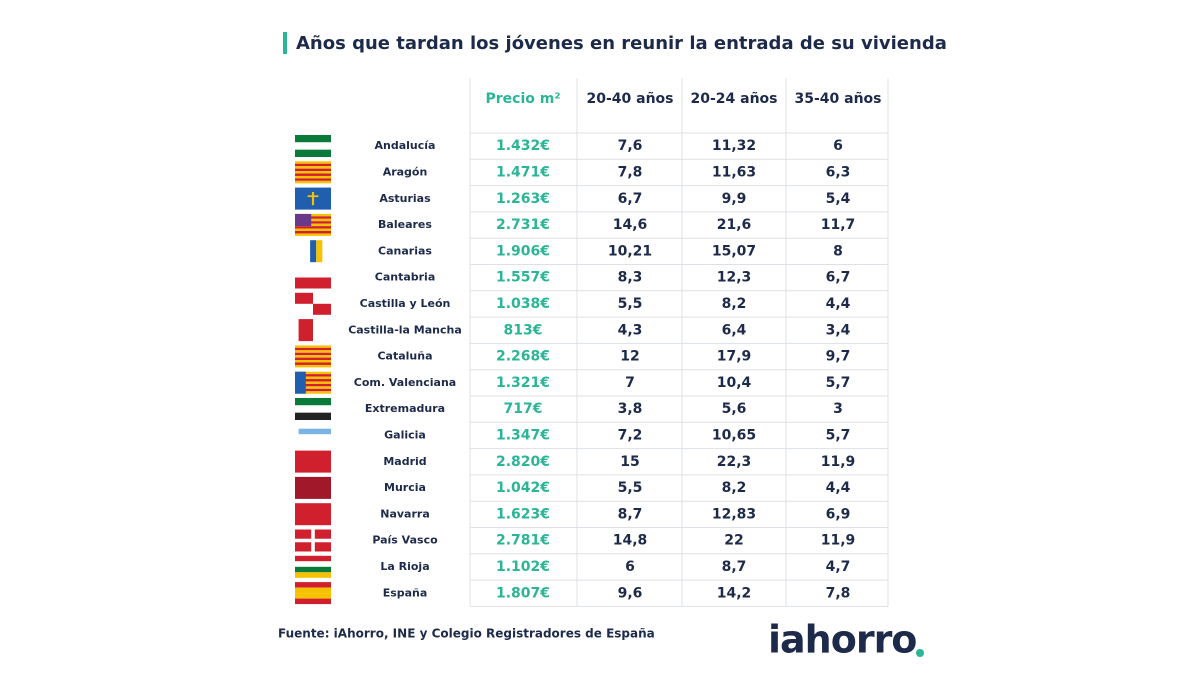 The width and height of the screenshot is (1200, 676). What do you see at coordinates (838, 593) in the screenshot?
I see `value-cell: 7,8` at bounding box center [838, 593].